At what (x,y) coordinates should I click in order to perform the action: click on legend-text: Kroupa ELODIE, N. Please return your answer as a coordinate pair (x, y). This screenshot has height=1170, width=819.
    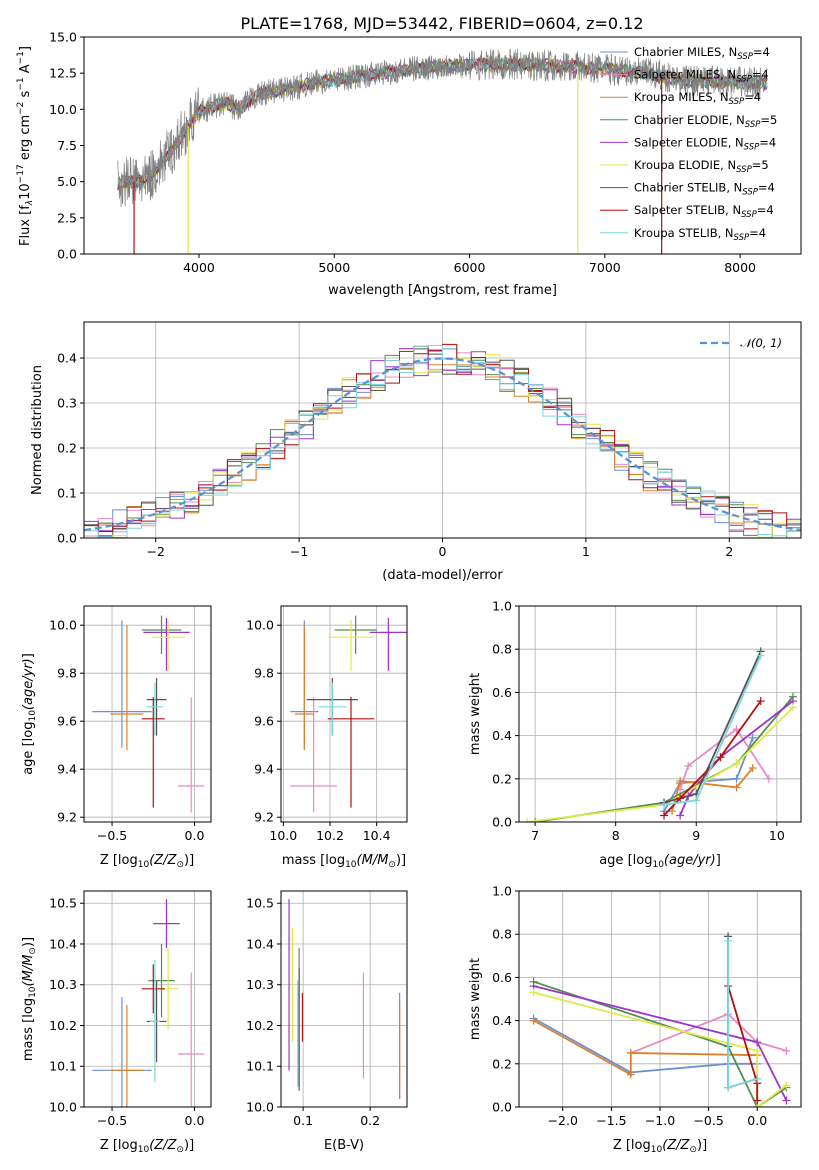
    Looking at the image, I should click on (685, 165).